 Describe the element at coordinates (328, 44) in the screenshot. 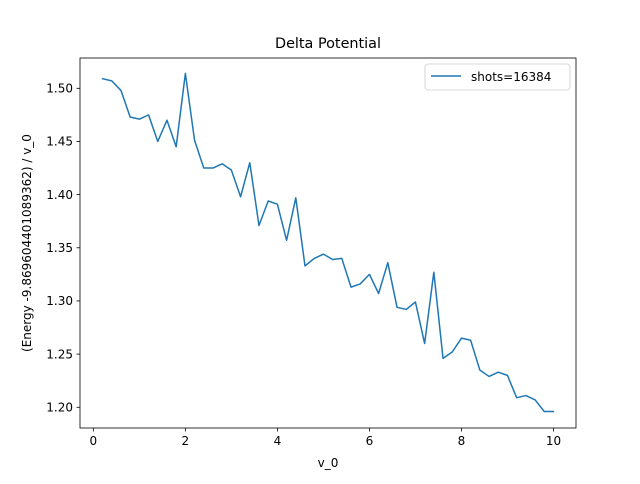

I see `chart-title: Delta Potential` at that location.